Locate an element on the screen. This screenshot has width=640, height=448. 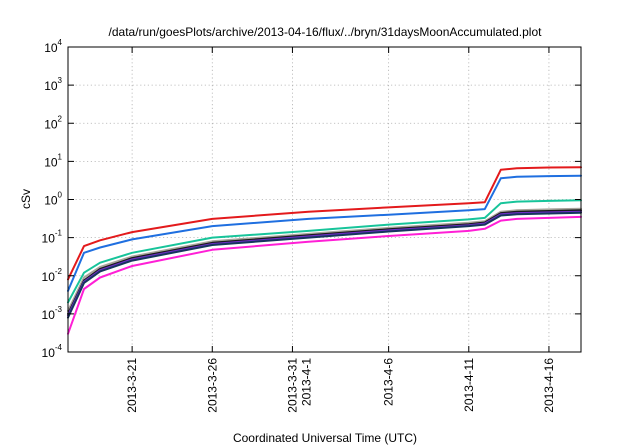
y-tick-label: 10¹ is located at coordinates (53, 160).